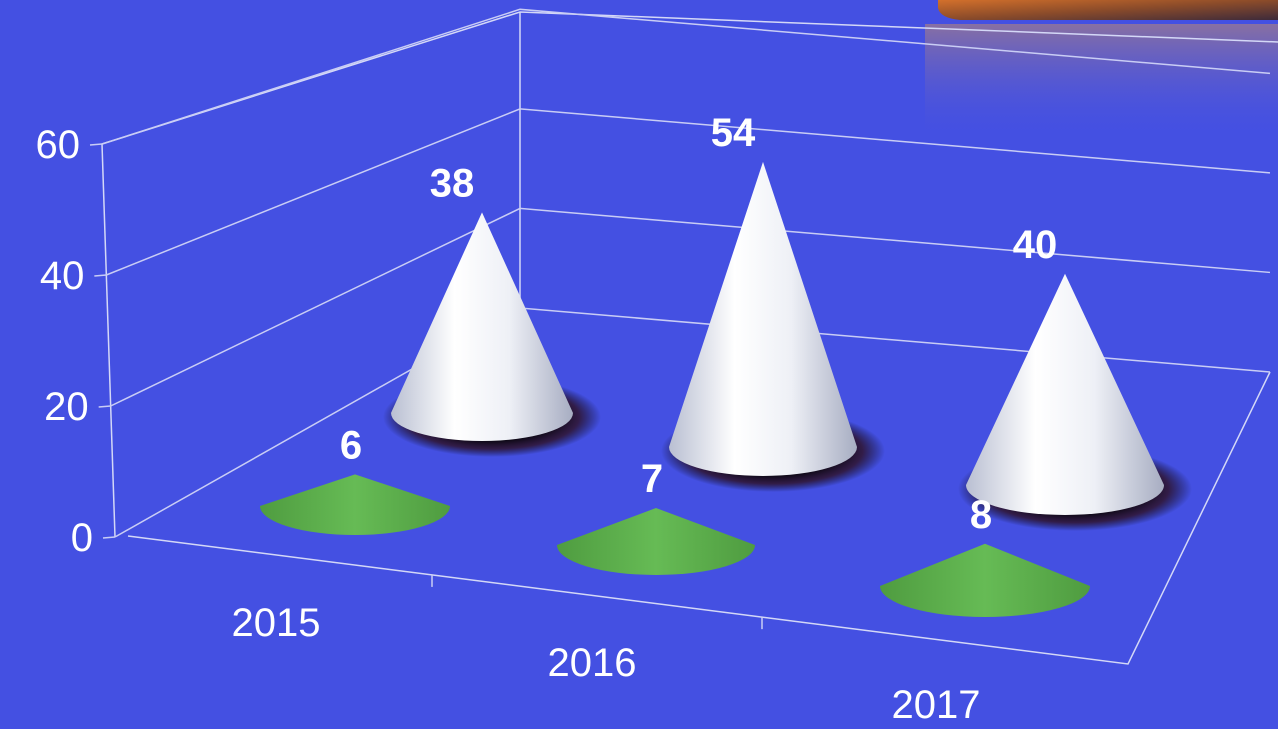  Describe the element at coordinates (66, 407) in the screenshot. I see `y-tick-label: 20` at that location.